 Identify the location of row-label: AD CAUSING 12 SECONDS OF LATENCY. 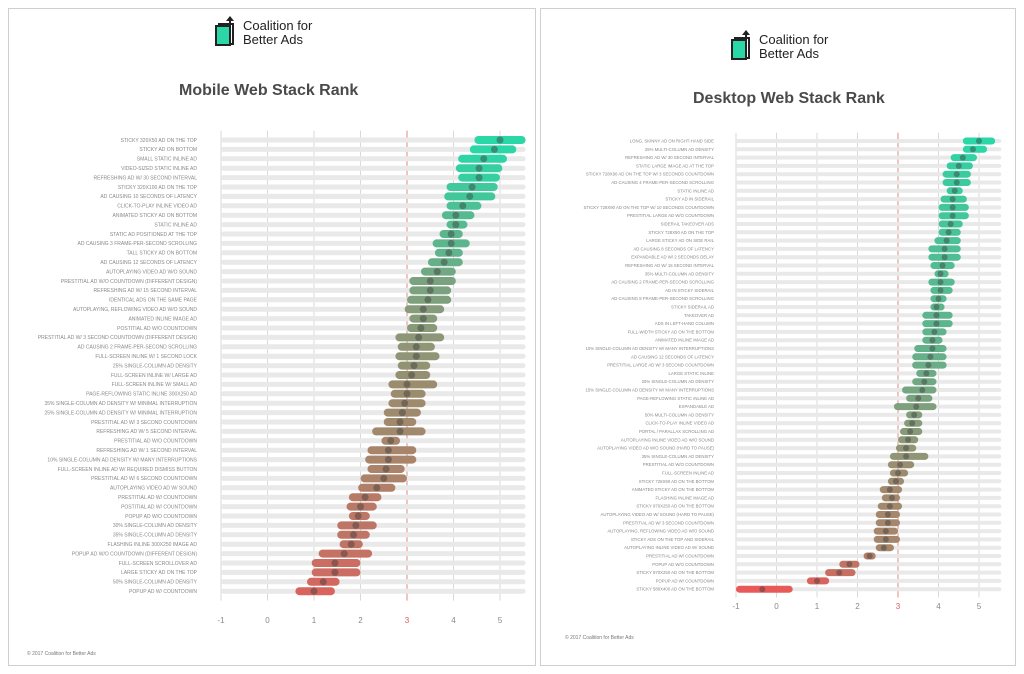
(672, 356).